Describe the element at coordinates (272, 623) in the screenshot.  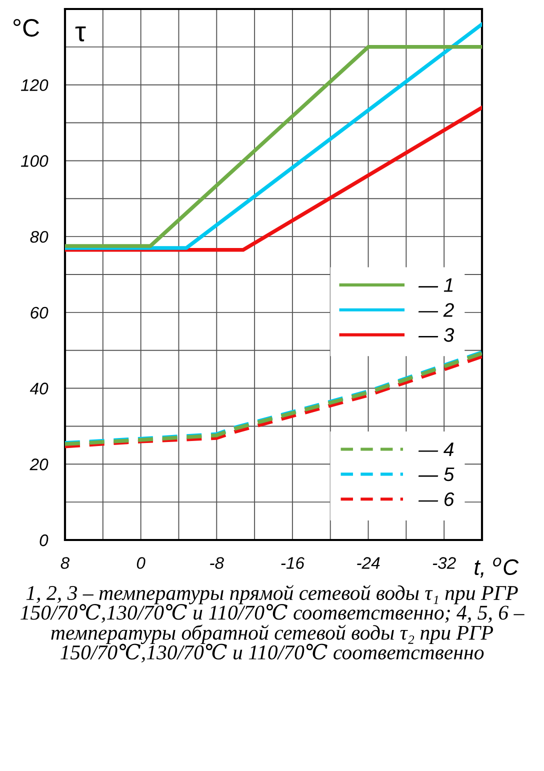
I see `text: 1, 2, 3 – температуры прямой сетевой воды τ₁ при РГР 150/70℃,130/70℃ и 110/70℃ соответственно; 4, 5, 6 – температуры обратной сетевой воды τ₂ при РГР 150/70℃,130/70℃ и 110/70℃ соответственно` at that location.